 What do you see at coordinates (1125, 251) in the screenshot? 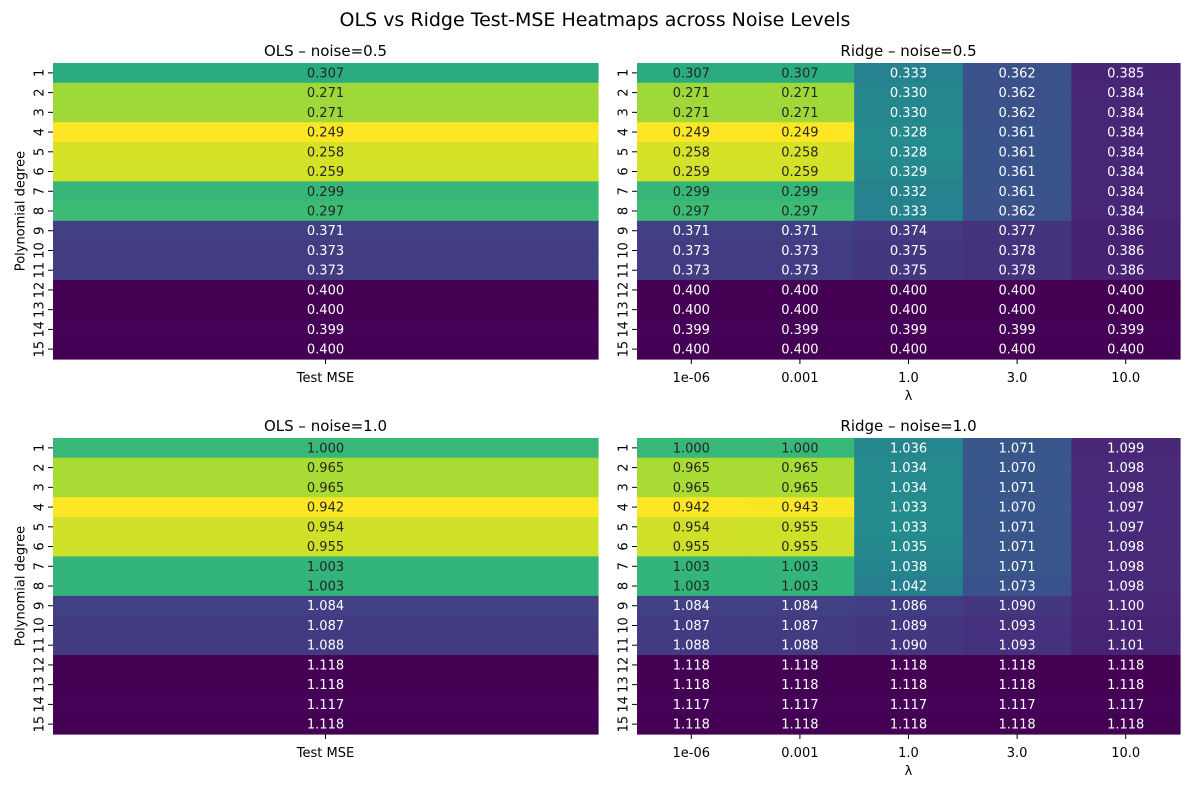
I see `cell-value-label: 0.386` at bounding box center [1125, 251].